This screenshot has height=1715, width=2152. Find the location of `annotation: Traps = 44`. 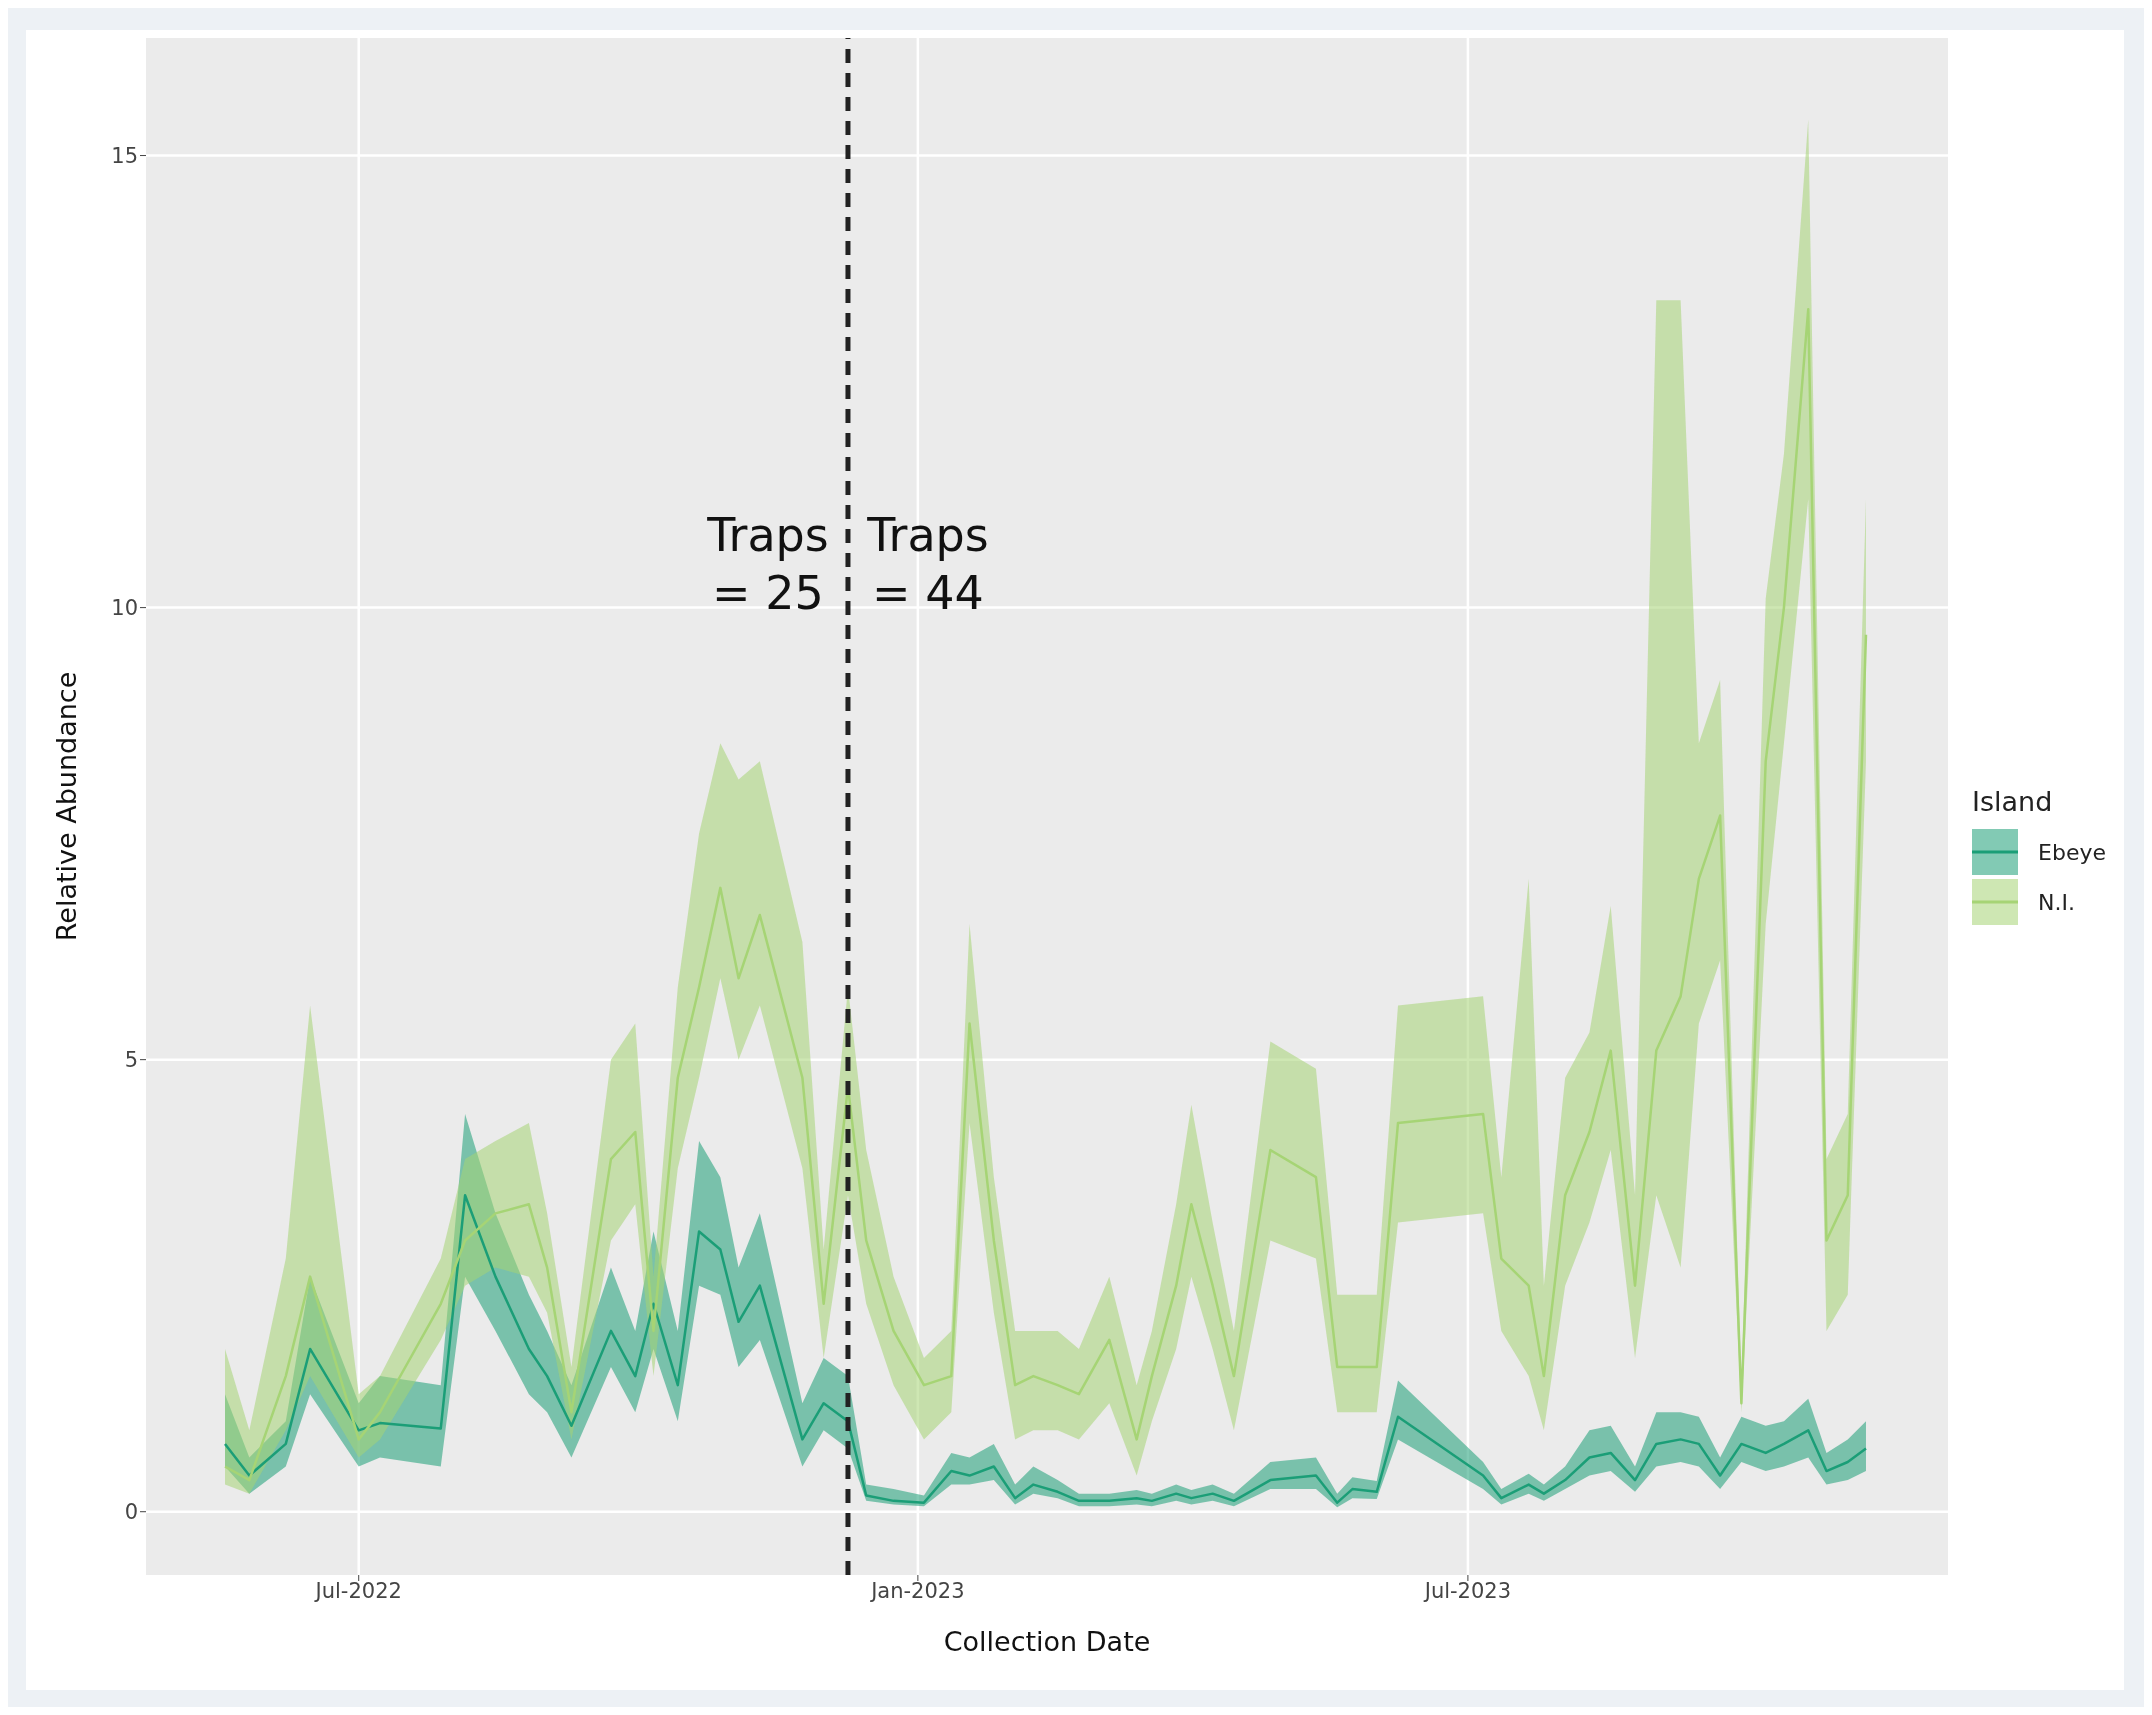

annotation: Traps = 44 is located at coordinates (927, 563).